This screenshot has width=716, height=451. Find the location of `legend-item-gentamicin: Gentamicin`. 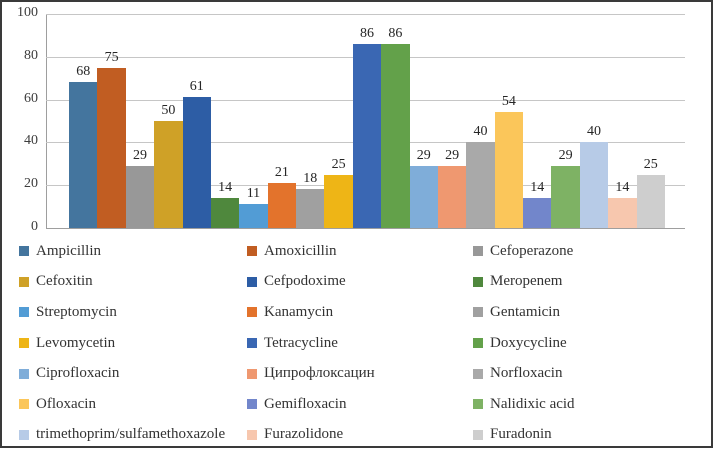

legend-item-gentamicin: Gentamicin is located at coordinates (588, 312).